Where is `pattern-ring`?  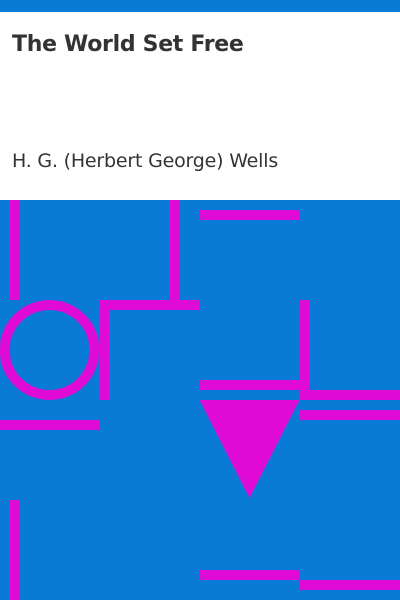
pattern-ring is located at coordinates (50, 350).